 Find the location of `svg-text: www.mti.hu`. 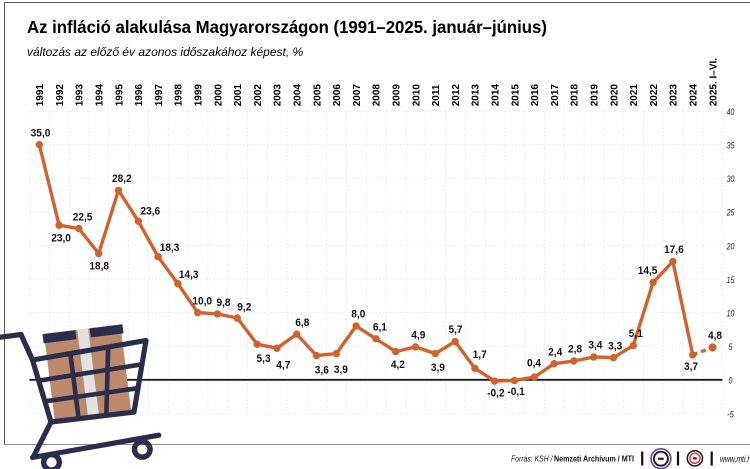

svg-text: www.mti.hu is located at coordinates (735, 459).